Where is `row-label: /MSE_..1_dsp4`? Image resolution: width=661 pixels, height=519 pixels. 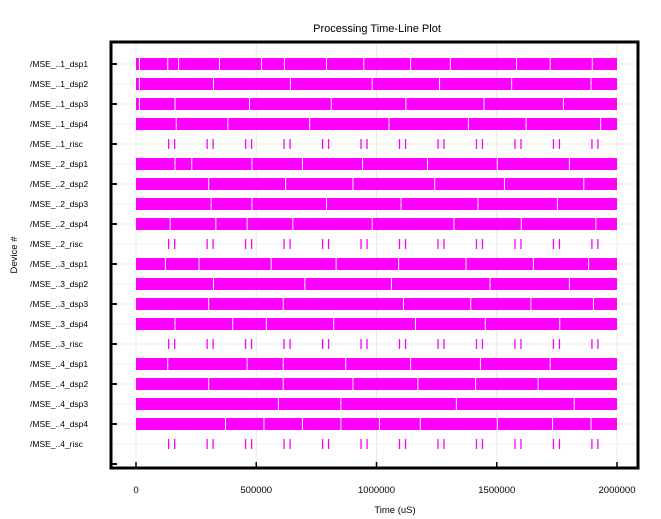
row-label: /MSE_..1_dsp4 is located at coordinates (59, 124).